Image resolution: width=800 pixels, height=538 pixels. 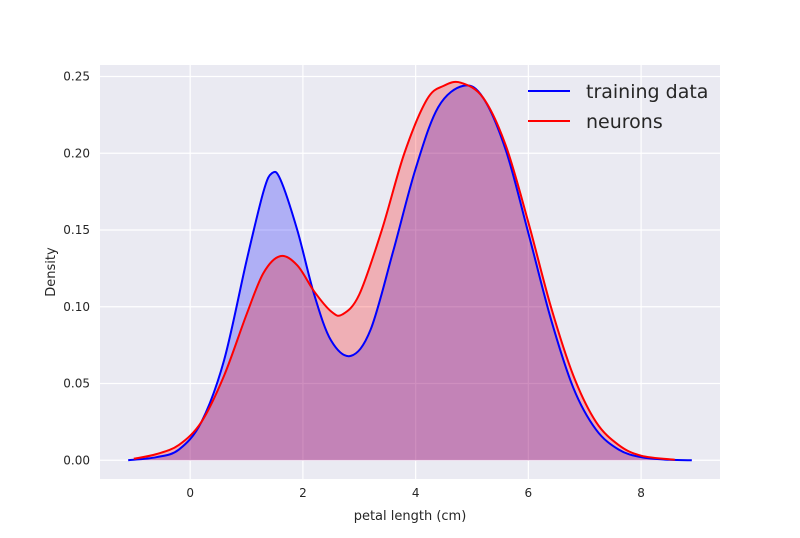 I want to click on y-tick-labels: 0.00 0.05 0.10 0.15 0.20 0.25, so click(x=76, y=269).